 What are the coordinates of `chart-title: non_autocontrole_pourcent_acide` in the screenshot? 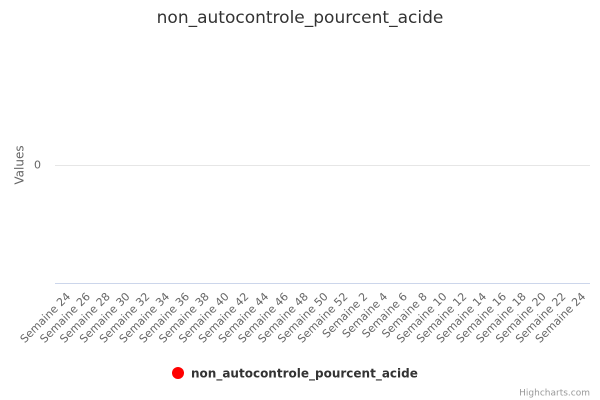 It's located at (300, 18).